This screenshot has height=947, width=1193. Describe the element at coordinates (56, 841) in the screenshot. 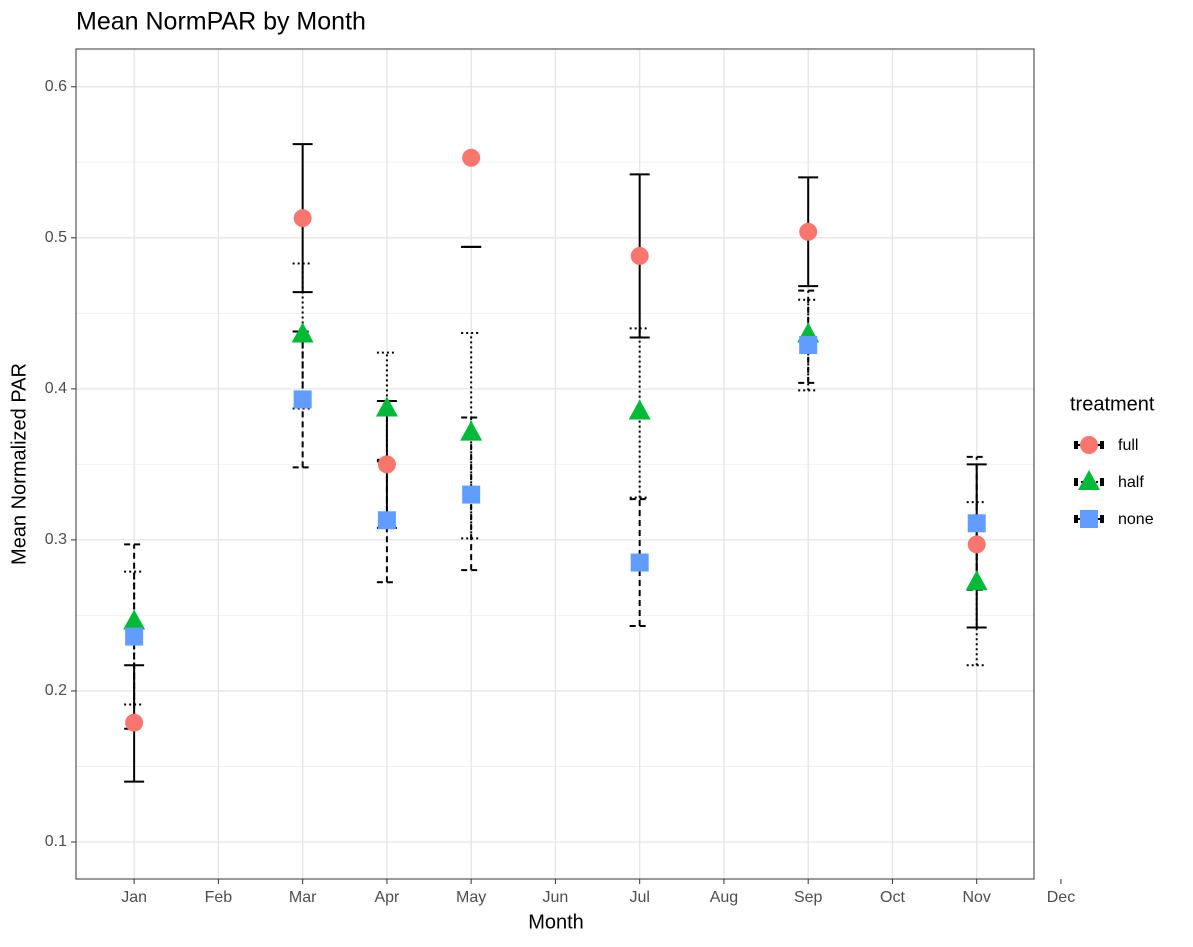

I see `y-tick-label: 0.1` at that location.